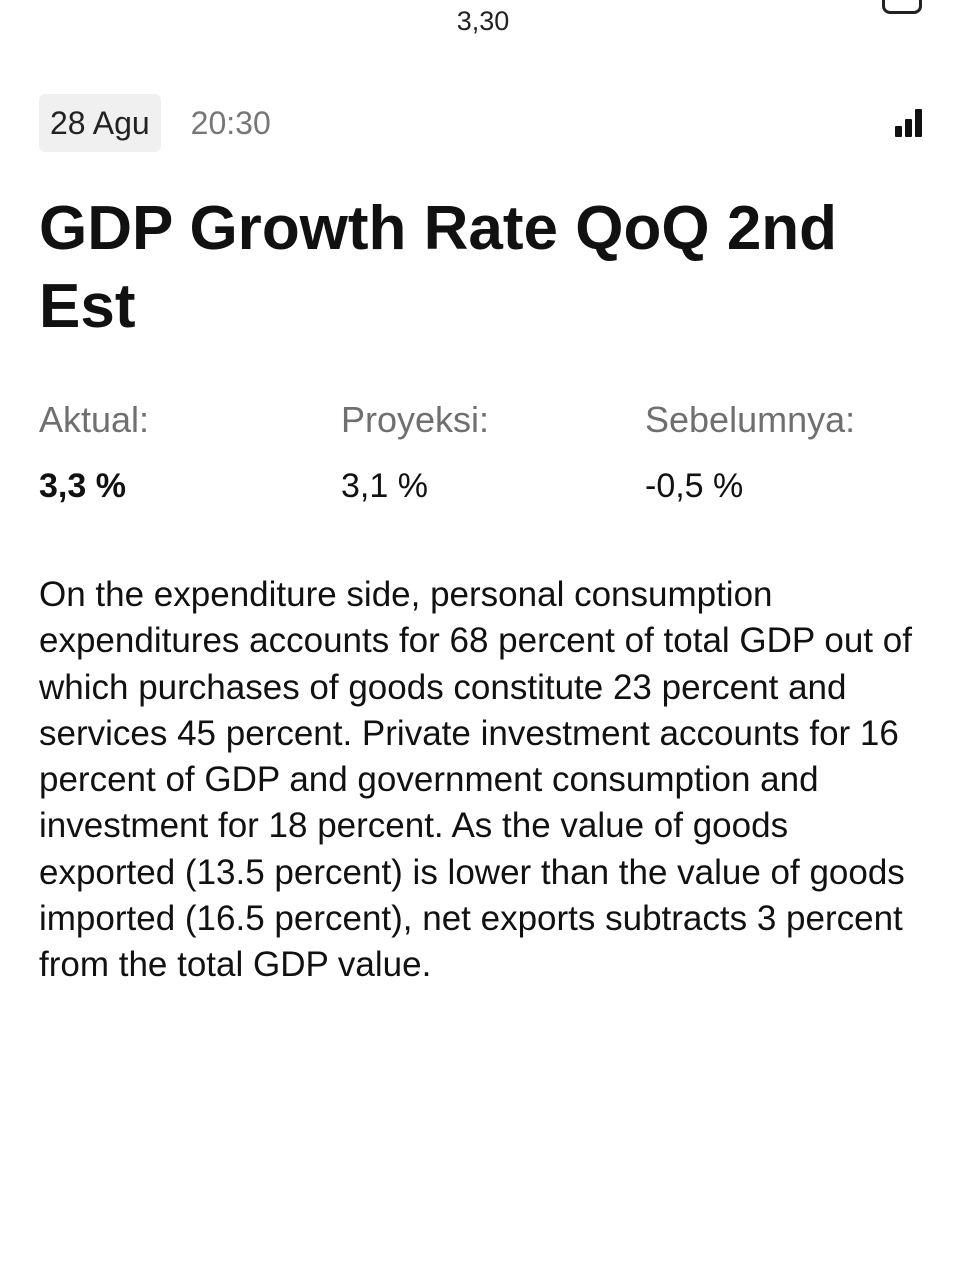 This screenshot has width=966, height=1288. What do you see at coordinates (100, 123) in the screenshot?
I see `event-date: 28 Agu` at bounding box center [100, 123].